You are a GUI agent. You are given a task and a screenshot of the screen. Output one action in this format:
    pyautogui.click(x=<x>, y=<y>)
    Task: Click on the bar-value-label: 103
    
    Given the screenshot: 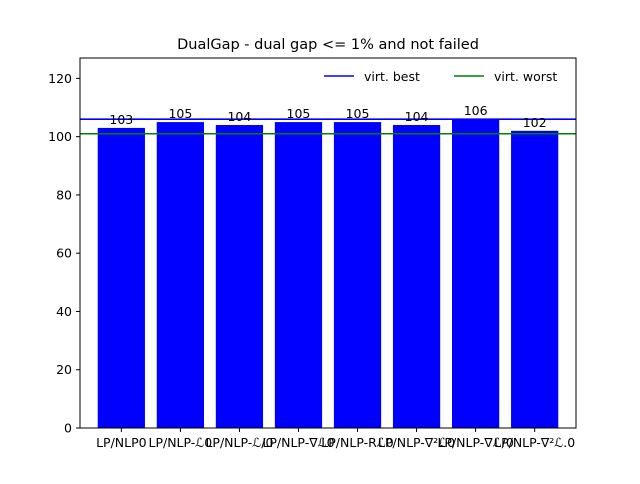 What is the action you would take?
    pyautogui.click(x=121, y=119)
    